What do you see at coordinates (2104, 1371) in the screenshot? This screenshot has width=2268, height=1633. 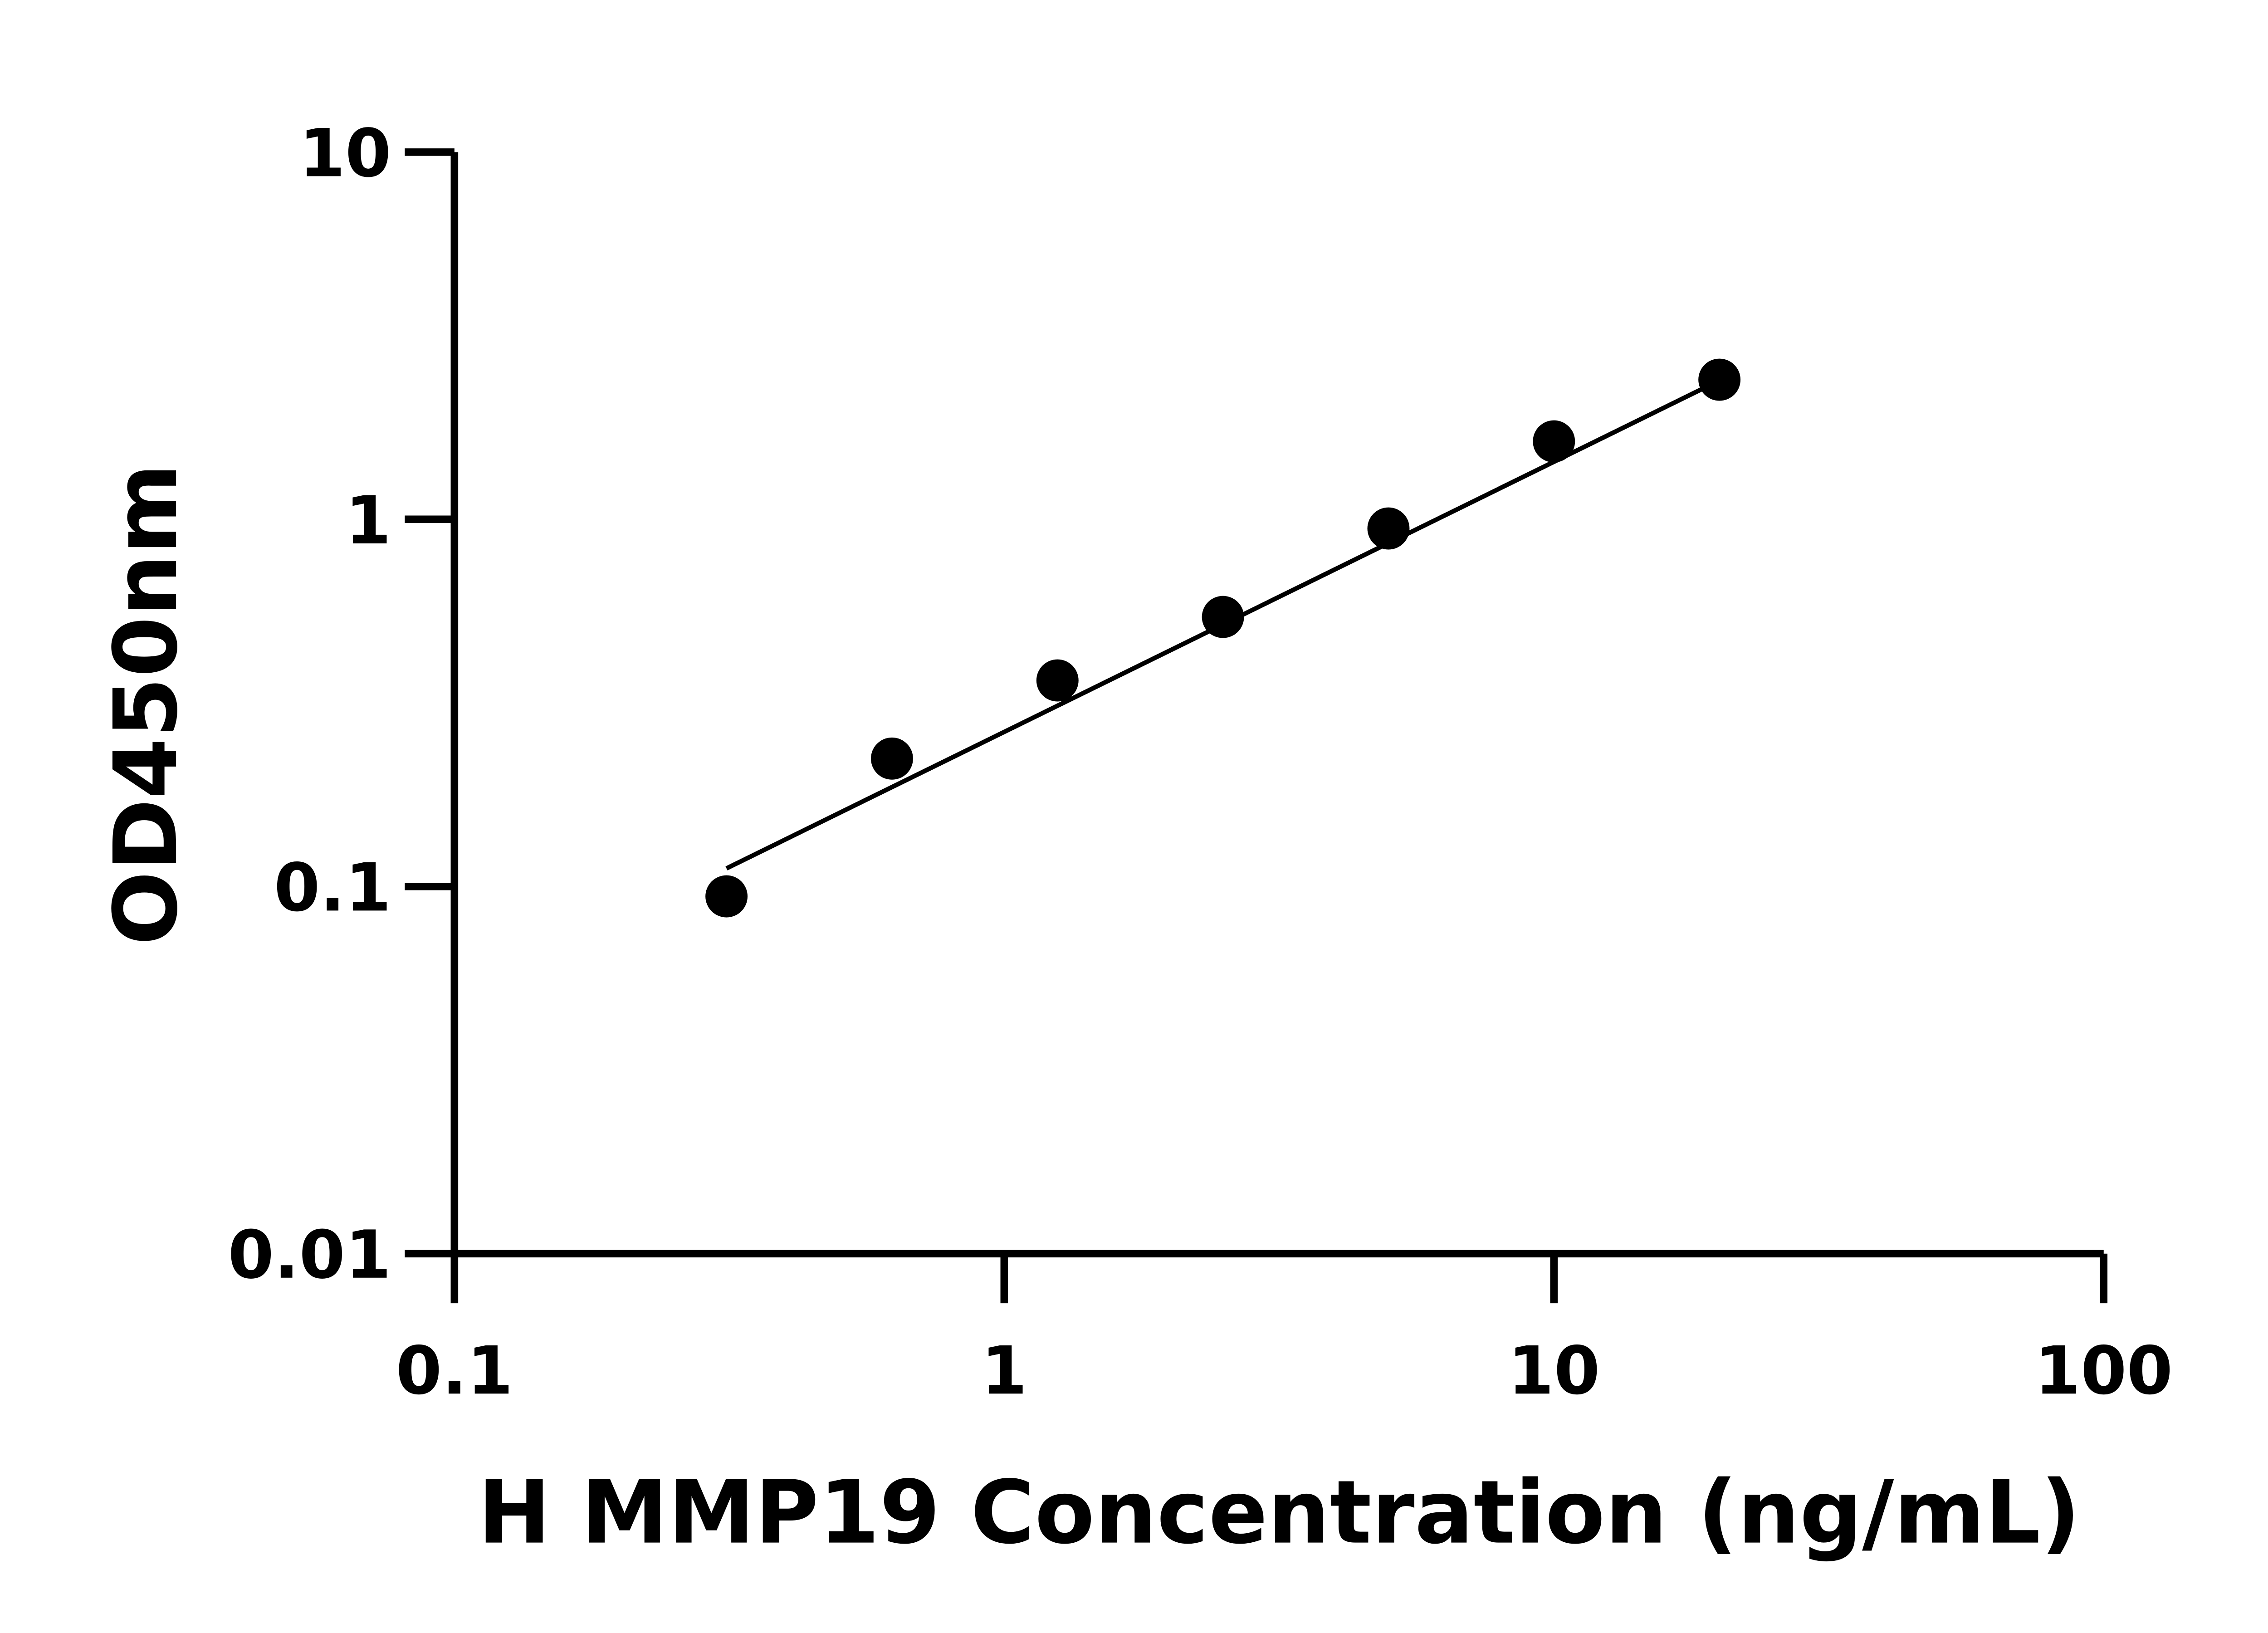 I see `x-tick-label: 100` at bounding box center [2104, 1371].